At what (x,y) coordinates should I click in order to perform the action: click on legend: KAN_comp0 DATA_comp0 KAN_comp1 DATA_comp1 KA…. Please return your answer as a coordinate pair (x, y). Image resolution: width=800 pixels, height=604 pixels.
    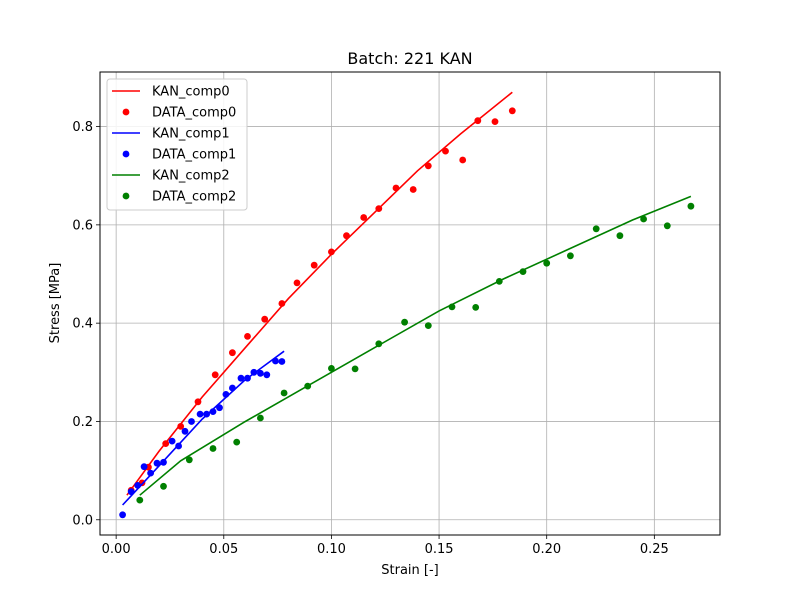
    Looking at the image, I should click on (177, 144).